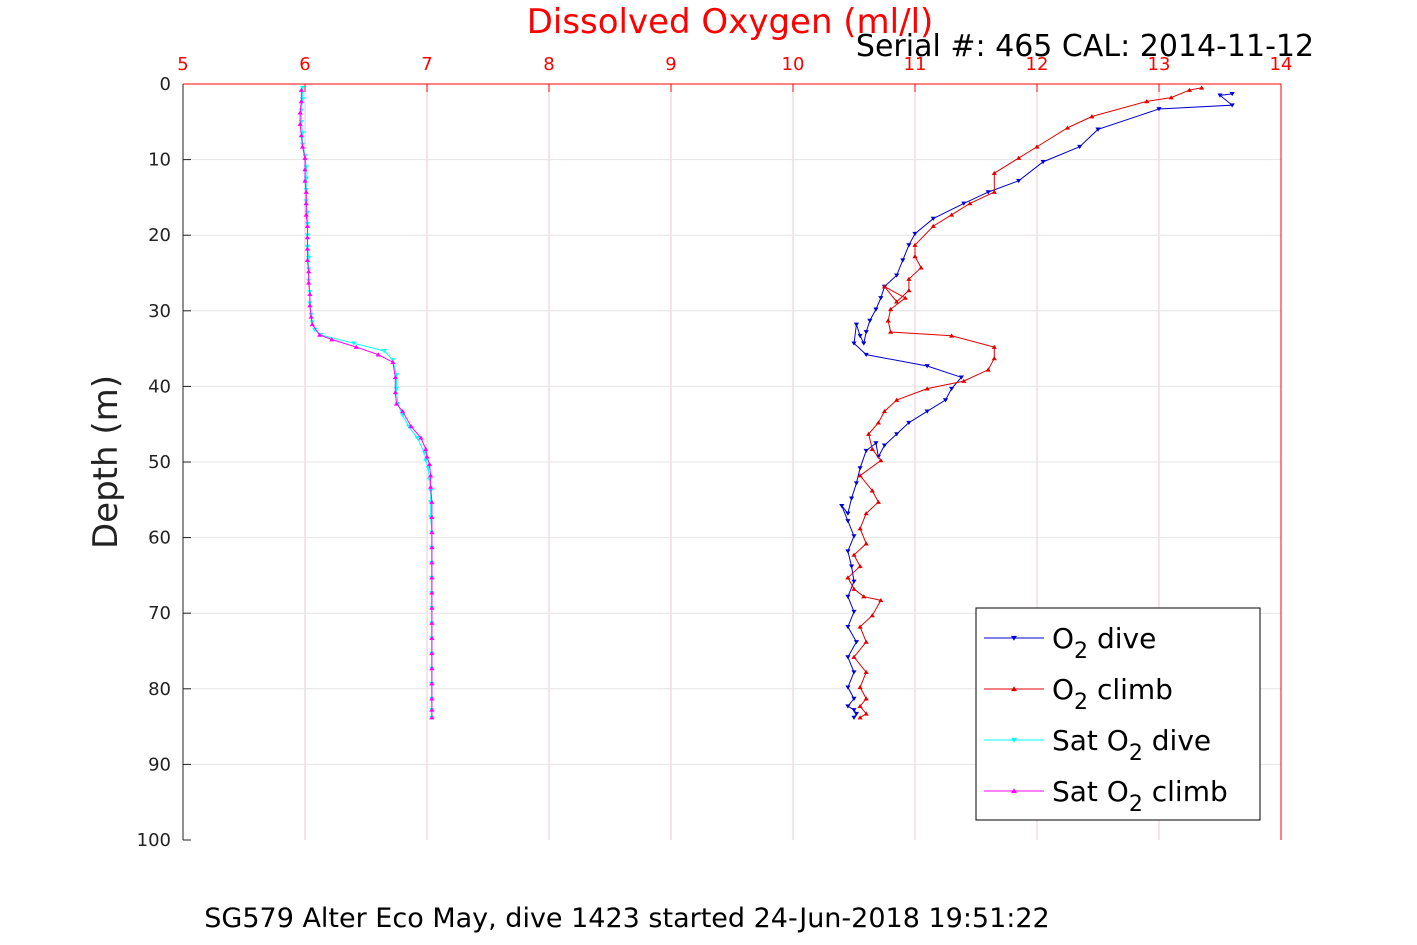 This screenshot has width=1417, height=945. What do you see at coordinates (1014, 740) in the screenshot?
I see `legend-marker` at bounding box center [1014, 740].